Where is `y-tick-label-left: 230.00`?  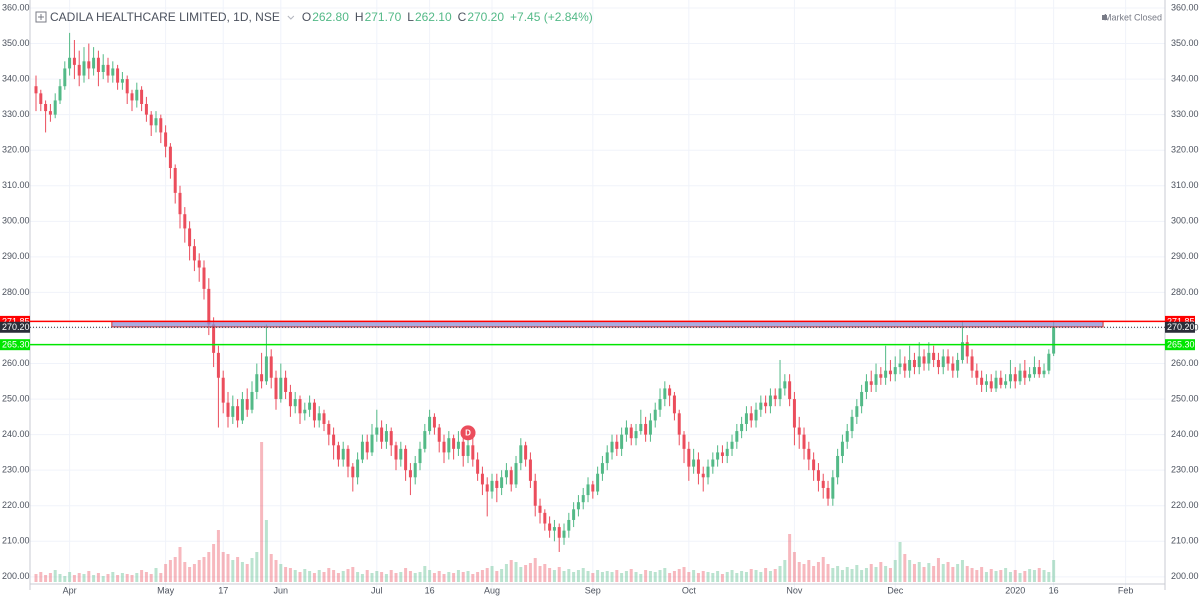 y-tick-label-left: 230.00 is located at coordinates (16, 470).